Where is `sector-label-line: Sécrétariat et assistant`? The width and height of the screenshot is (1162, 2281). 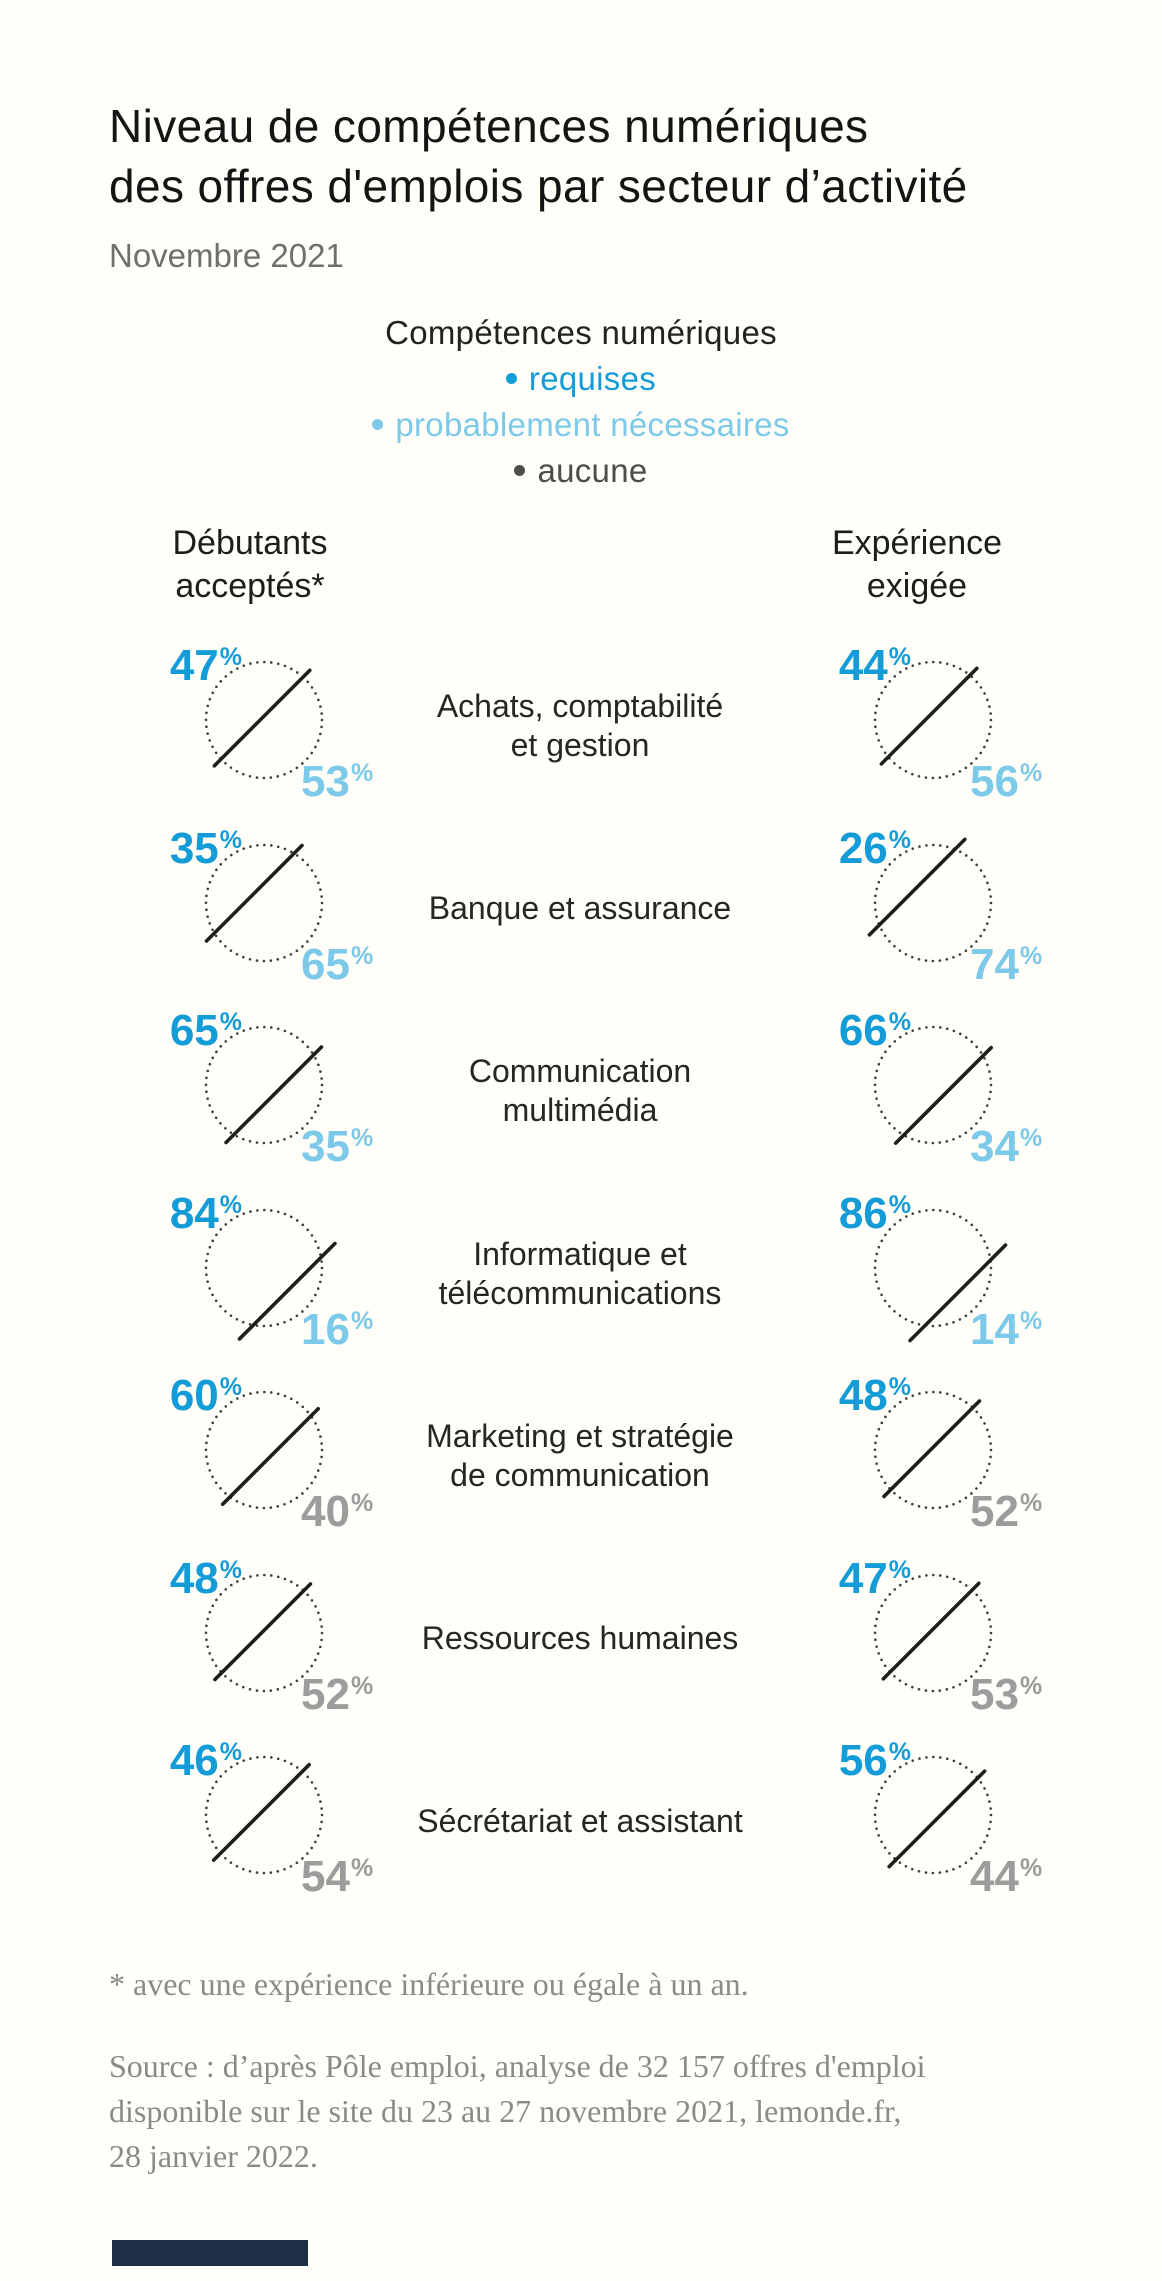
sector-label-line: Sécrétariat et assistant is located at coordinates (580, 1820).